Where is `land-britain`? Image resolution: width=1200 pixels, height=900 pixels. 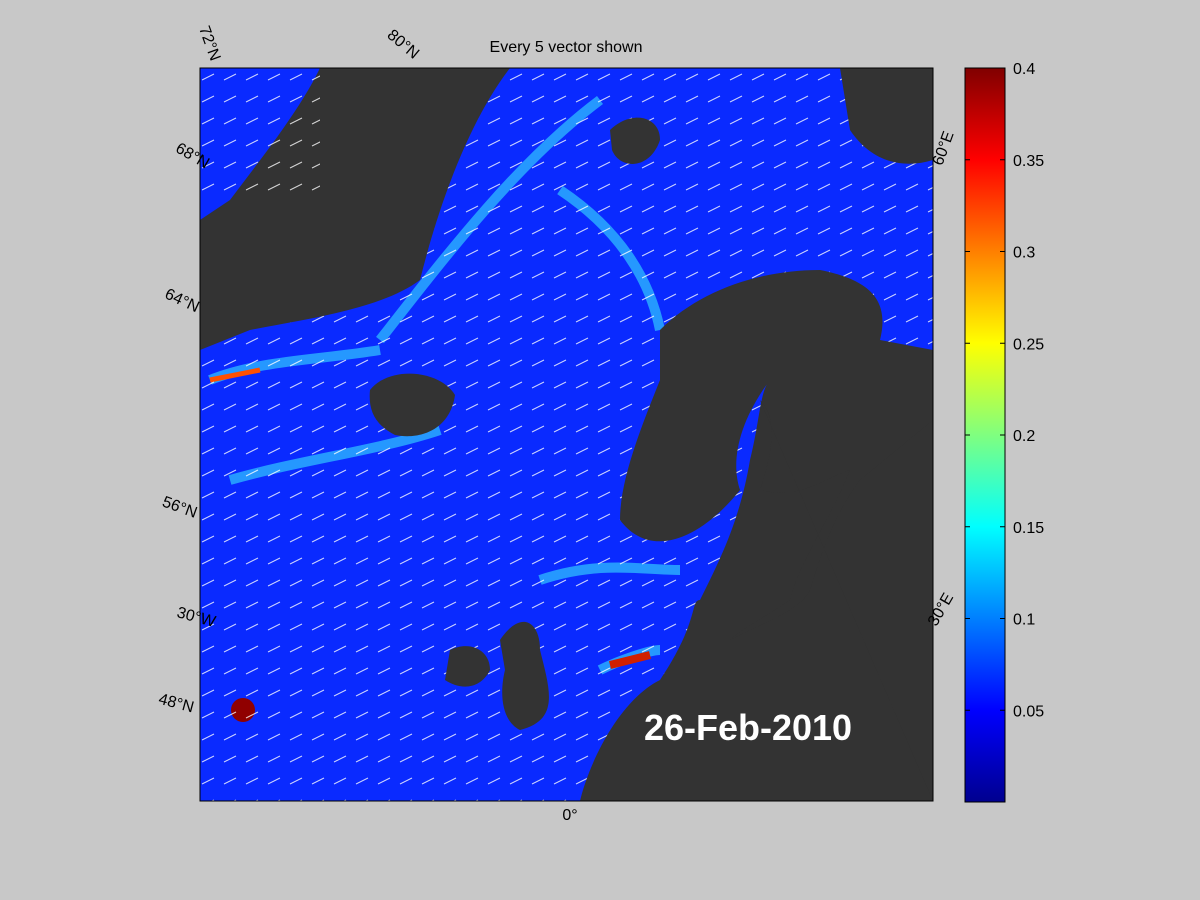
land-britain is located at coordinates (524, 675).